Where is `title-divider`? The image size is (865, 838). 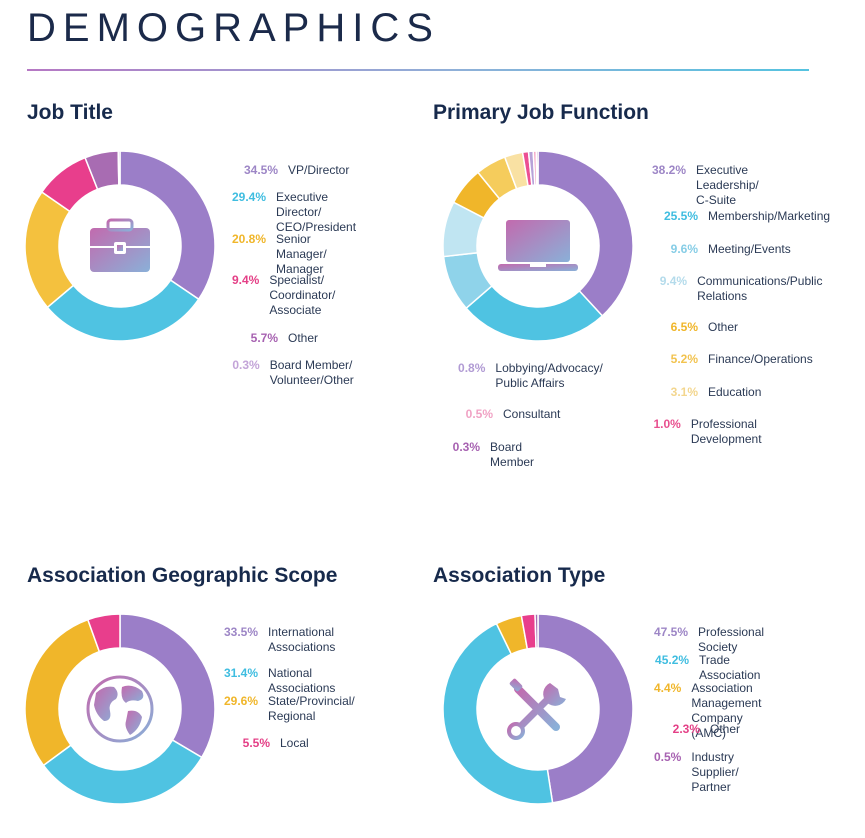 title-divider is located at coordinates (418, 70).